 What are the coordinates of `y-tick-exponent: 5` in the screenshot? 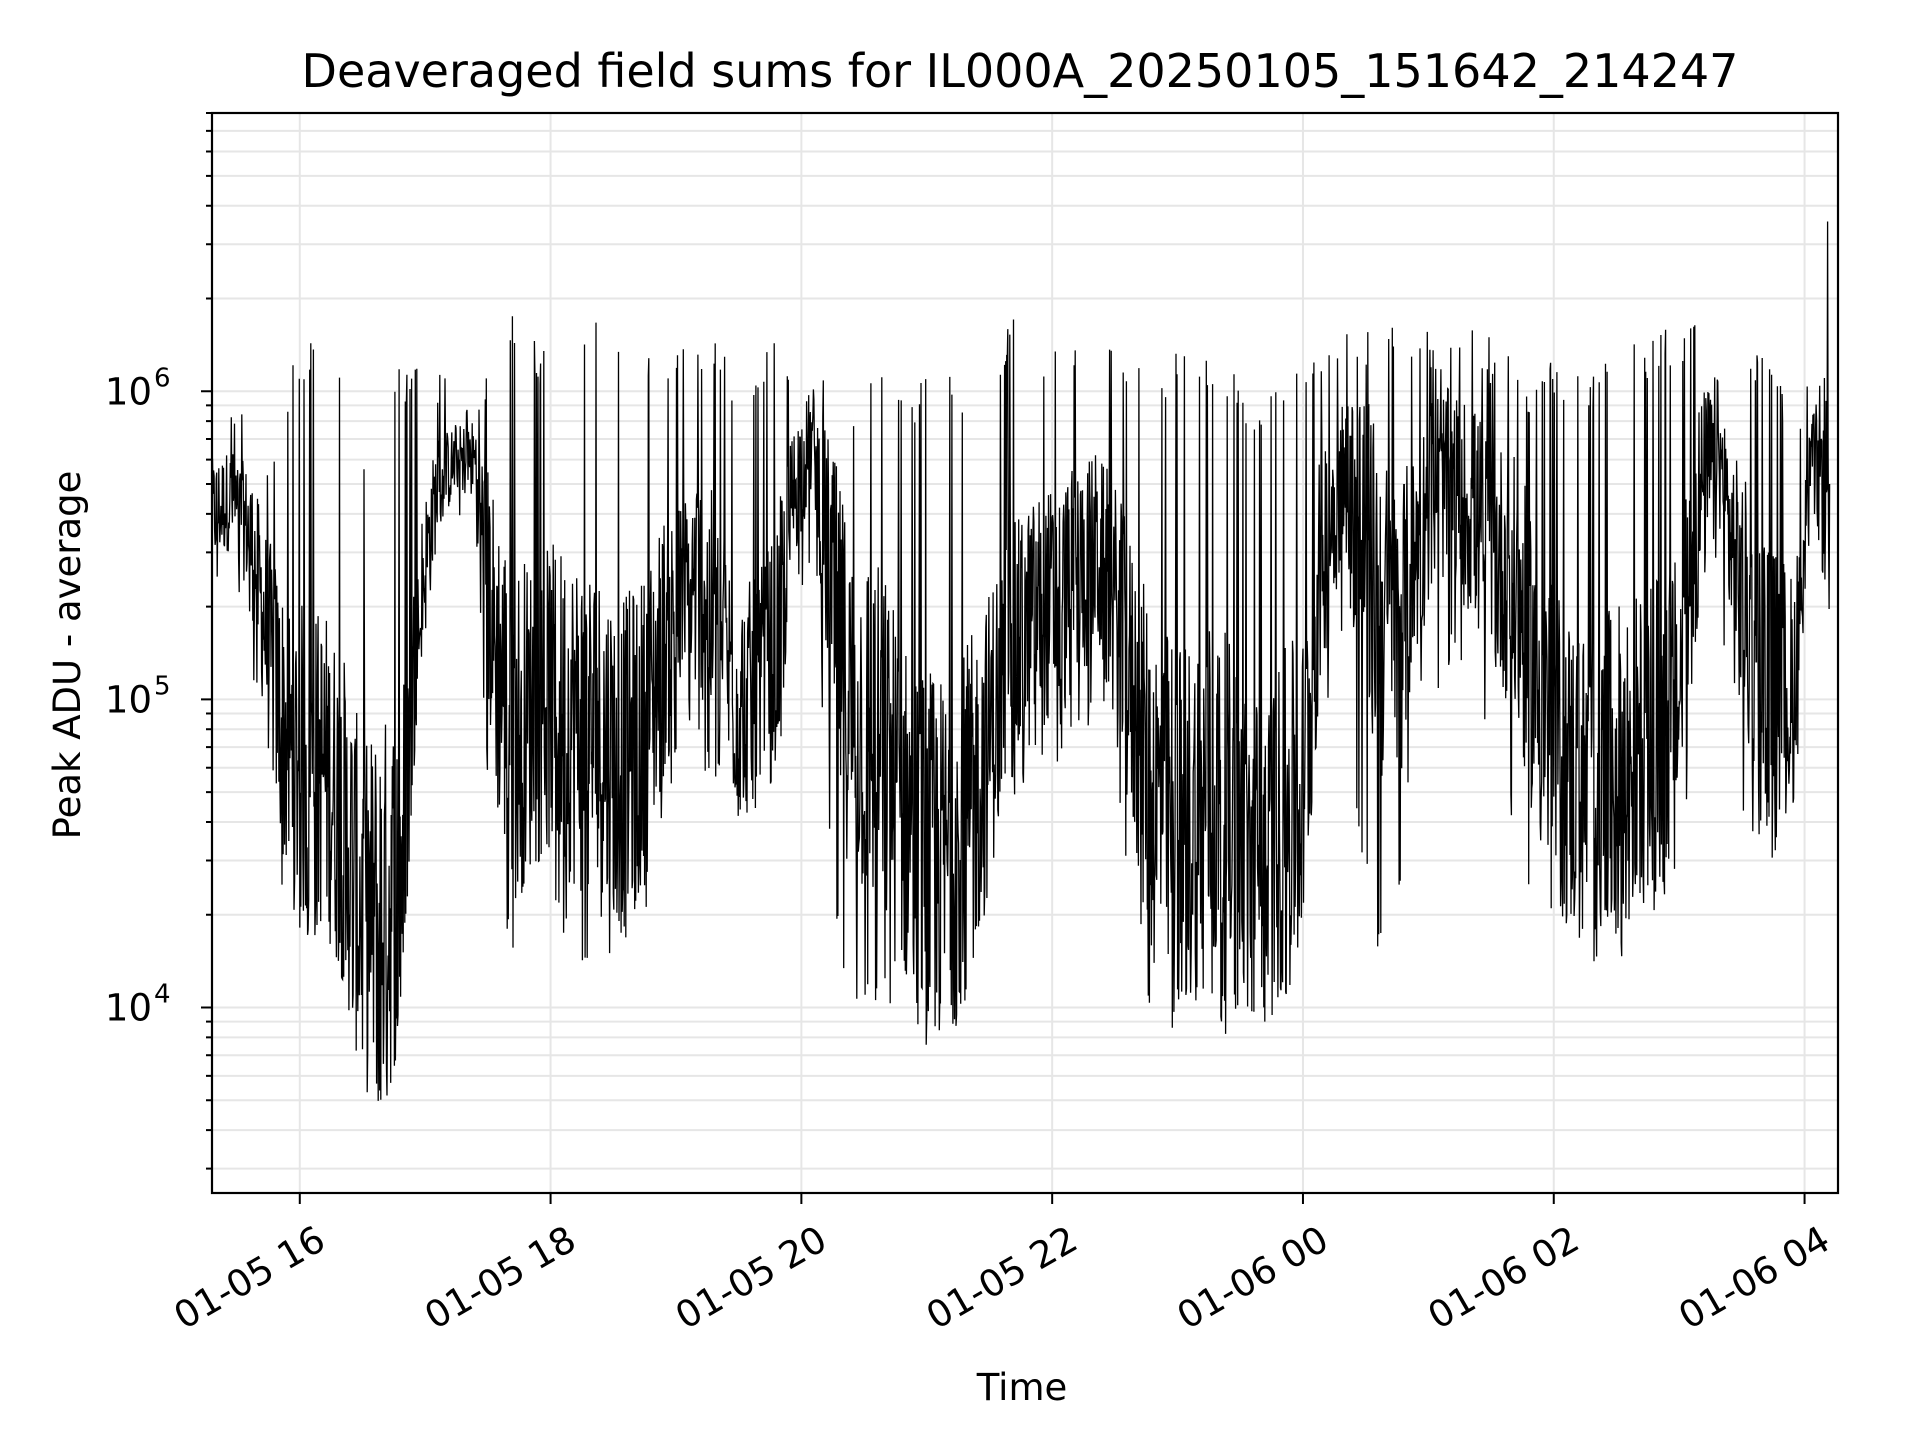 It's located at (162, 686).